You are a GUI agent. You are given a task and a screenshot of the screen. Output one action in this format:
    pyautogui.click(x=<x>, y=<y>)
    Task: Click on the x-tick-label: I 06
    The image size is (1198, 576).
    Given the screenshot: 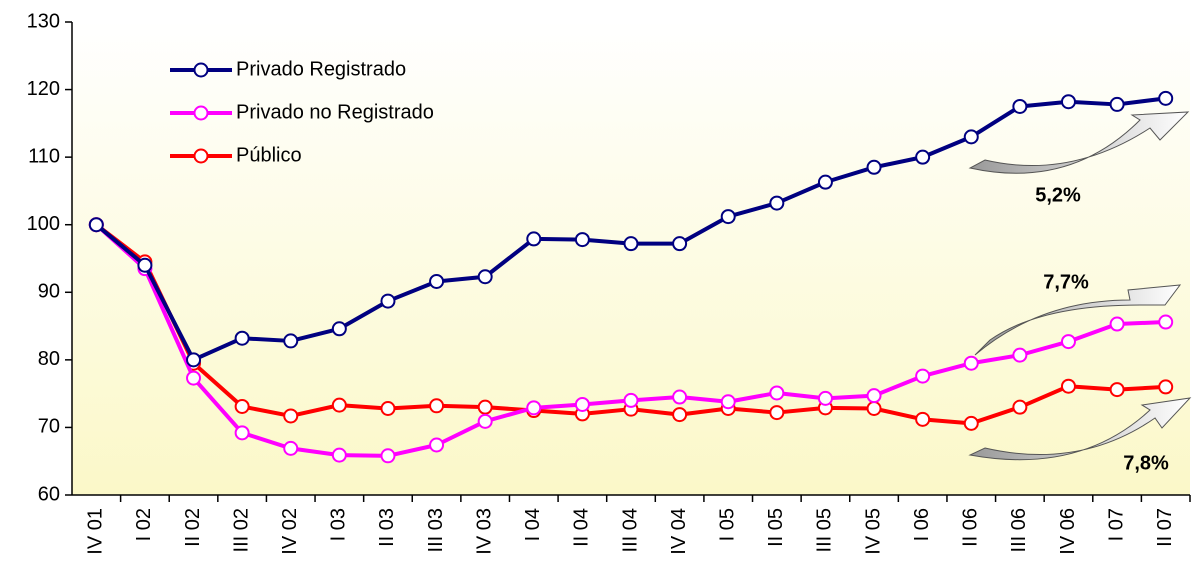 What is the action you would take?
    pyautogui.click(x=922, y=524)
    